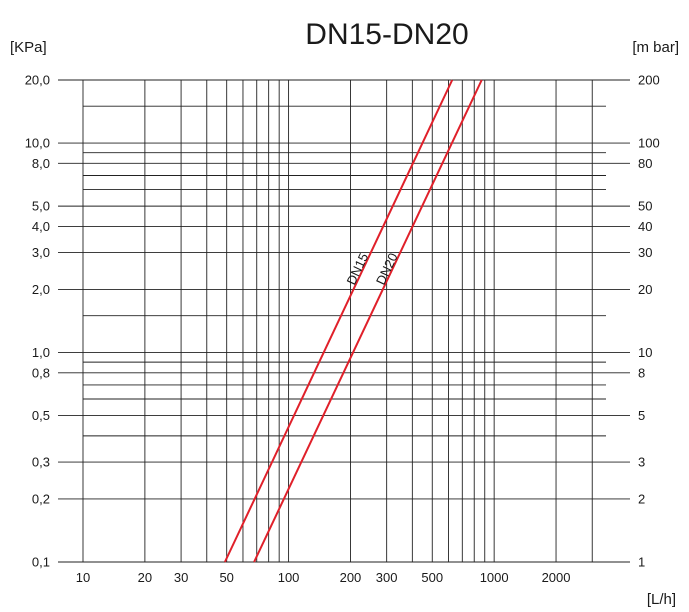  I want to click on y-tick-label-right: 40, so click(645, 226).